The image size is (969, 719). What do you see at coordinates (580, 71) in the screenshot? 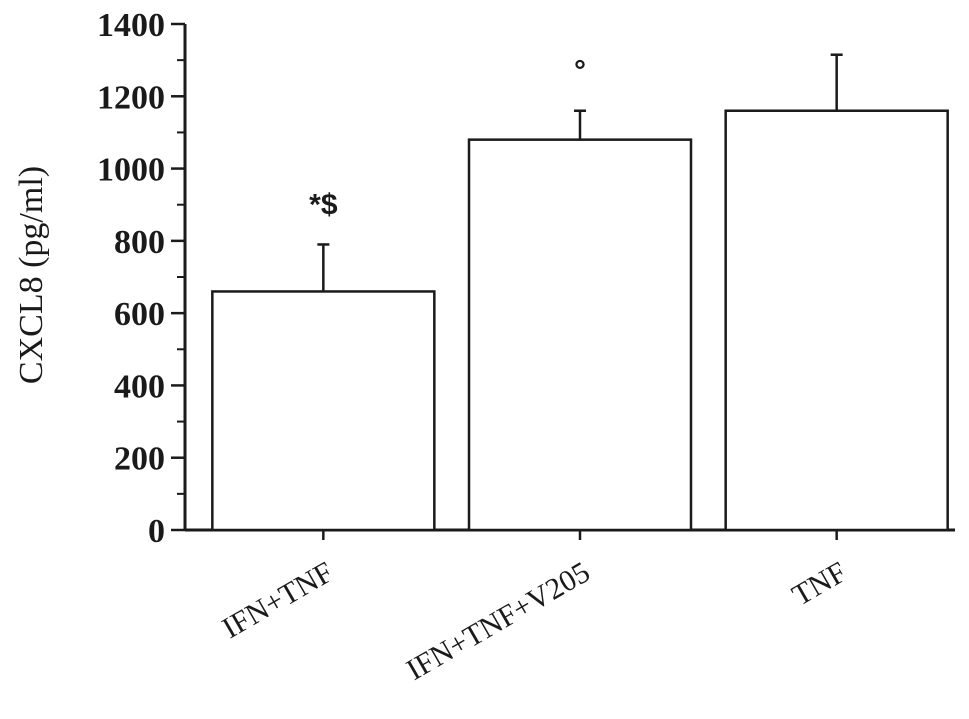
I see `annotation-1: °` at bounding box center [580, 71].